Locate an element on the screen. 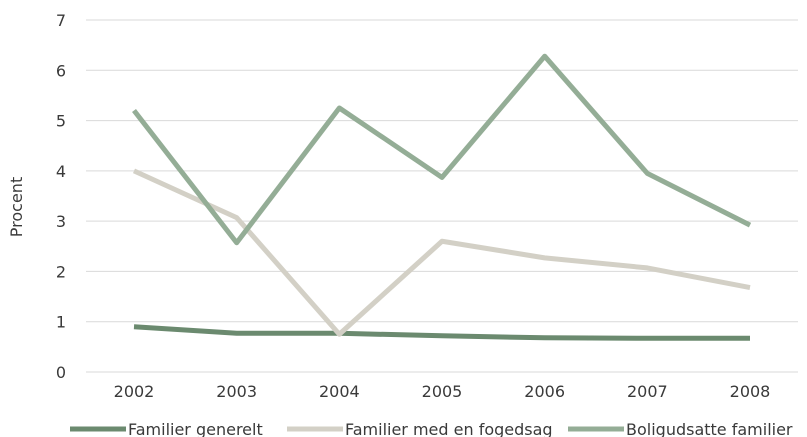  y-axis-ticks: 0 1 2 3 4 5 6 7 is located at coordinates (61, 196).